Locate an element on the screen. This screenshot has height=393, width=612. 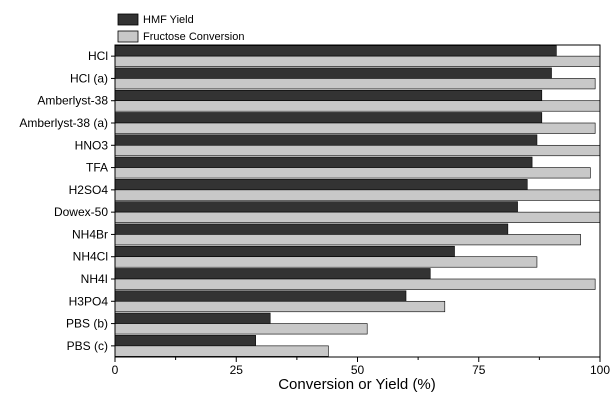
x-tick-label-50: 50 is located at coordinates (358, 370).